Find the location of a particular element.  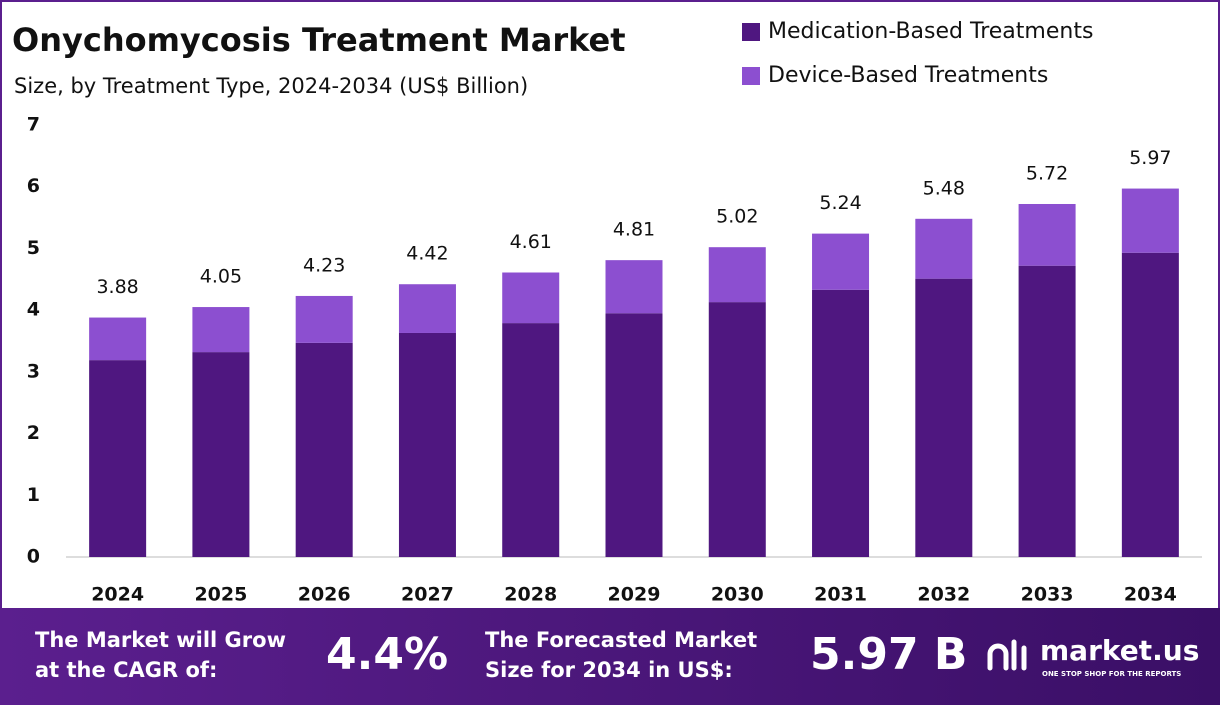

footer-band is located at coordinates (610, 656).